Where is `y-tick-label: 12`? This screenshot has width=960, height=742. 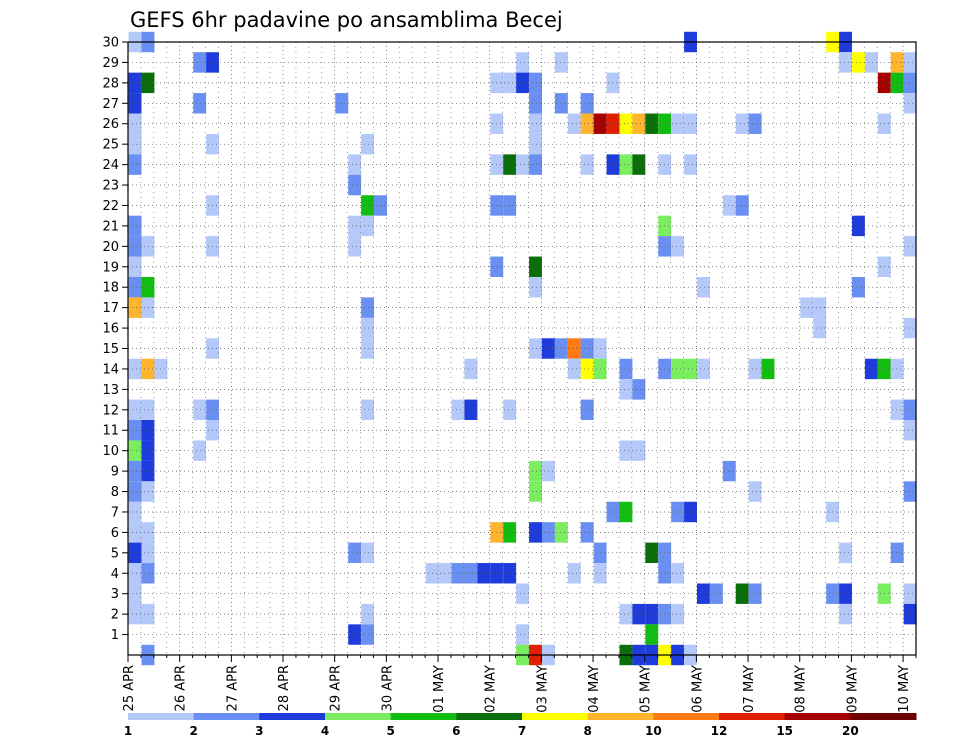
y-tick-label: 12 is located at coordinates (110, 410).